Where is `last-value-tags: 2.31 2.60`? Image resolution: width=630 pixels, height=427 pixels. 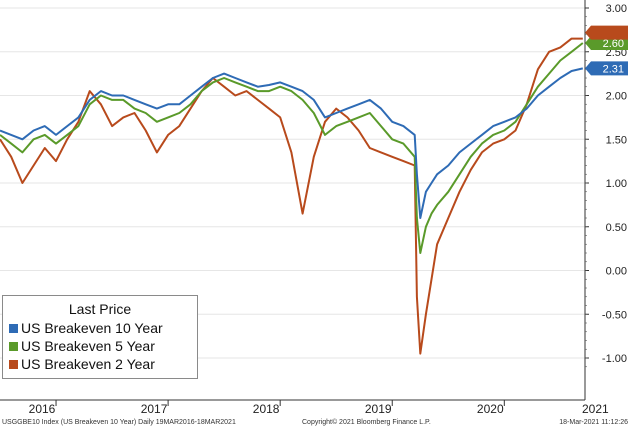 last-value-tags: 2.31 2.60 is located at coordinates (606, 50).